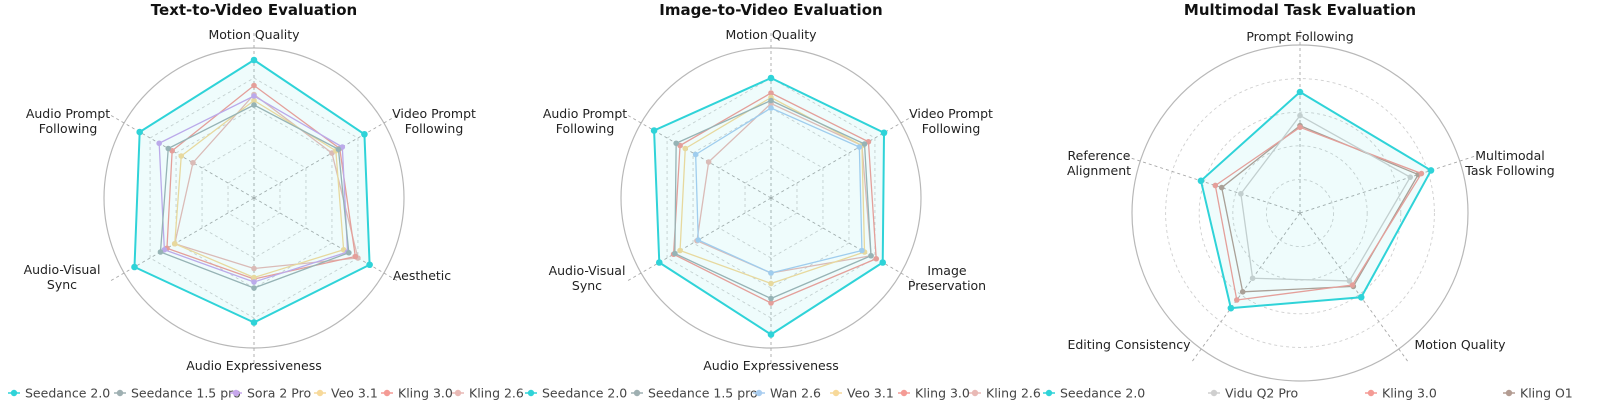  I want to click on chart-title: Multimodal Task Evaluation, so click(1300, 10).